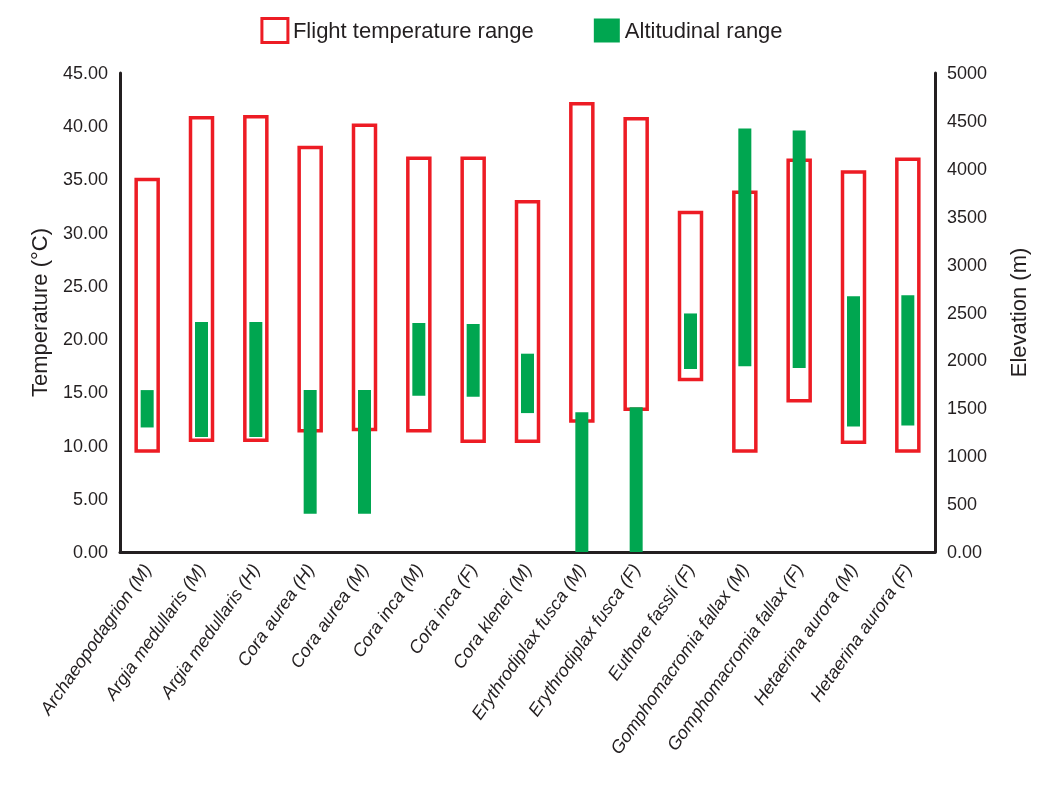  Describe the element at coordinates (85, 392) in the screenshot. I see `y-tick-label: 15.00` at that location.